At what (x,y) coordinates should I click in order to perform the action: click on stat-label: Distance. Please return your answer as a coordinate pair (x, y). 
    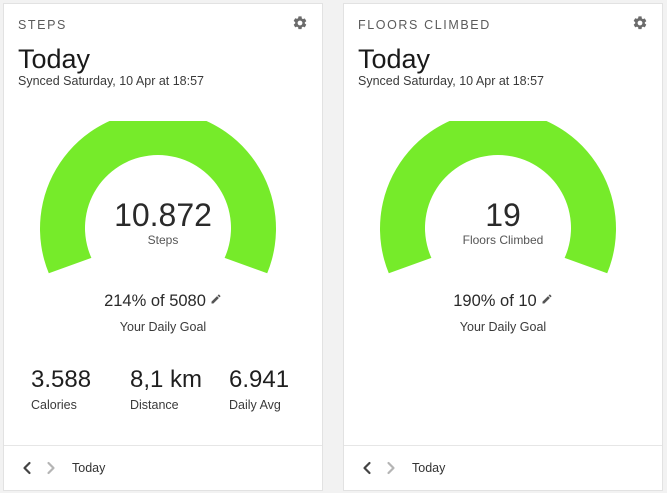
    Looking at the image, I should click on (154, 405).